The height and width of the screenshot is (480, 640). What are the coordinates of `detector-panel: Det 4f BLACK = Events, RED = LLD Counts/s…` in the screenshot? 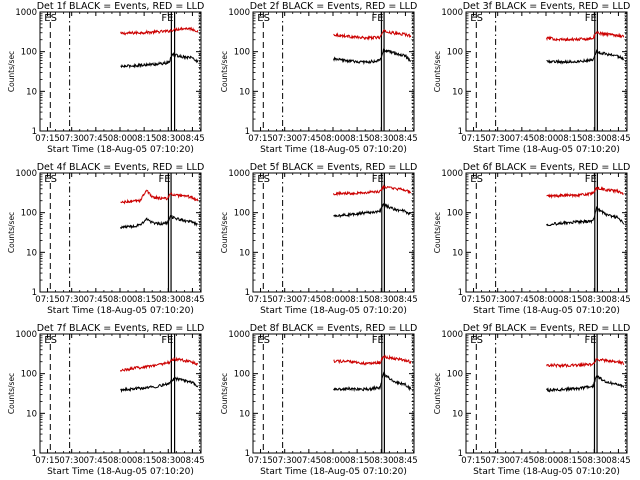 It's located at (106, 239).